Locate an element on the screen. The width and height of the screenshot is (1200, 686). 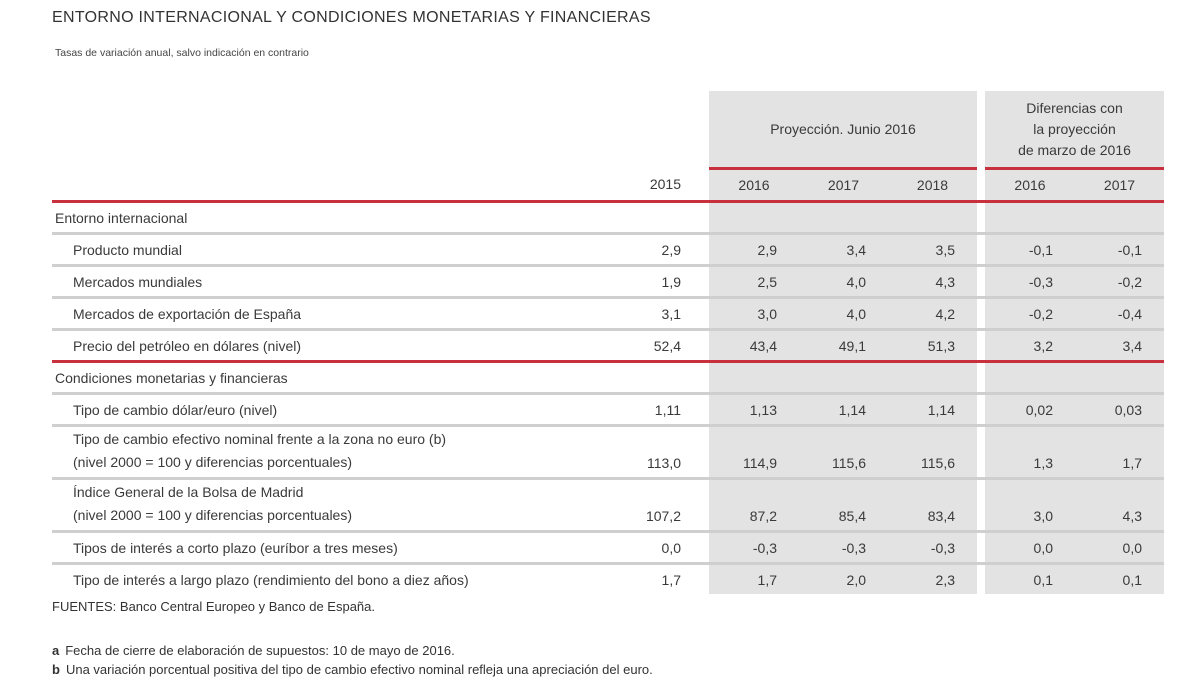
value-diff-2016: 1,3 is located at coordinates (1030, 452).